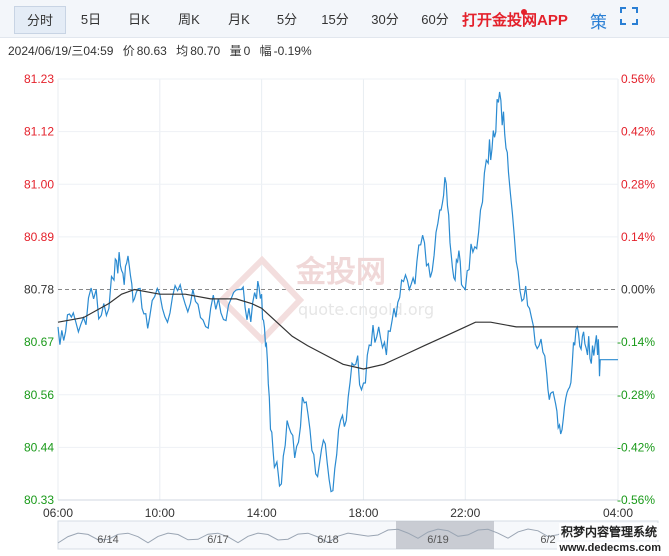 This screenshot has width=669, height=556. I want to click on tab-5day: 5日, so click(91, 19).